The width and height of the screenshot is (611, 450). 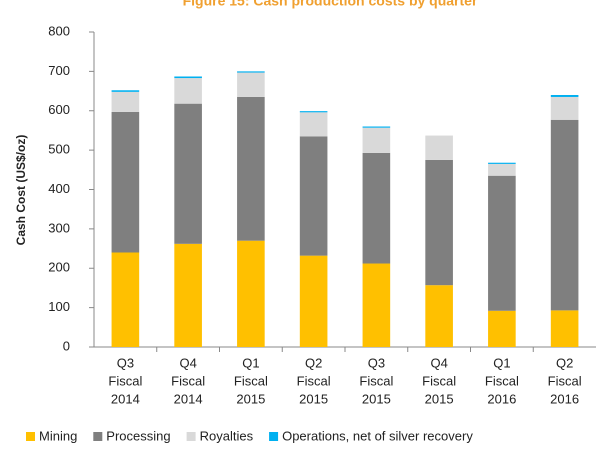 What do you see at coordinates (59, 227) in the screenshot?
I see `y-tick-label: 300` at bounding box center [59, 227].